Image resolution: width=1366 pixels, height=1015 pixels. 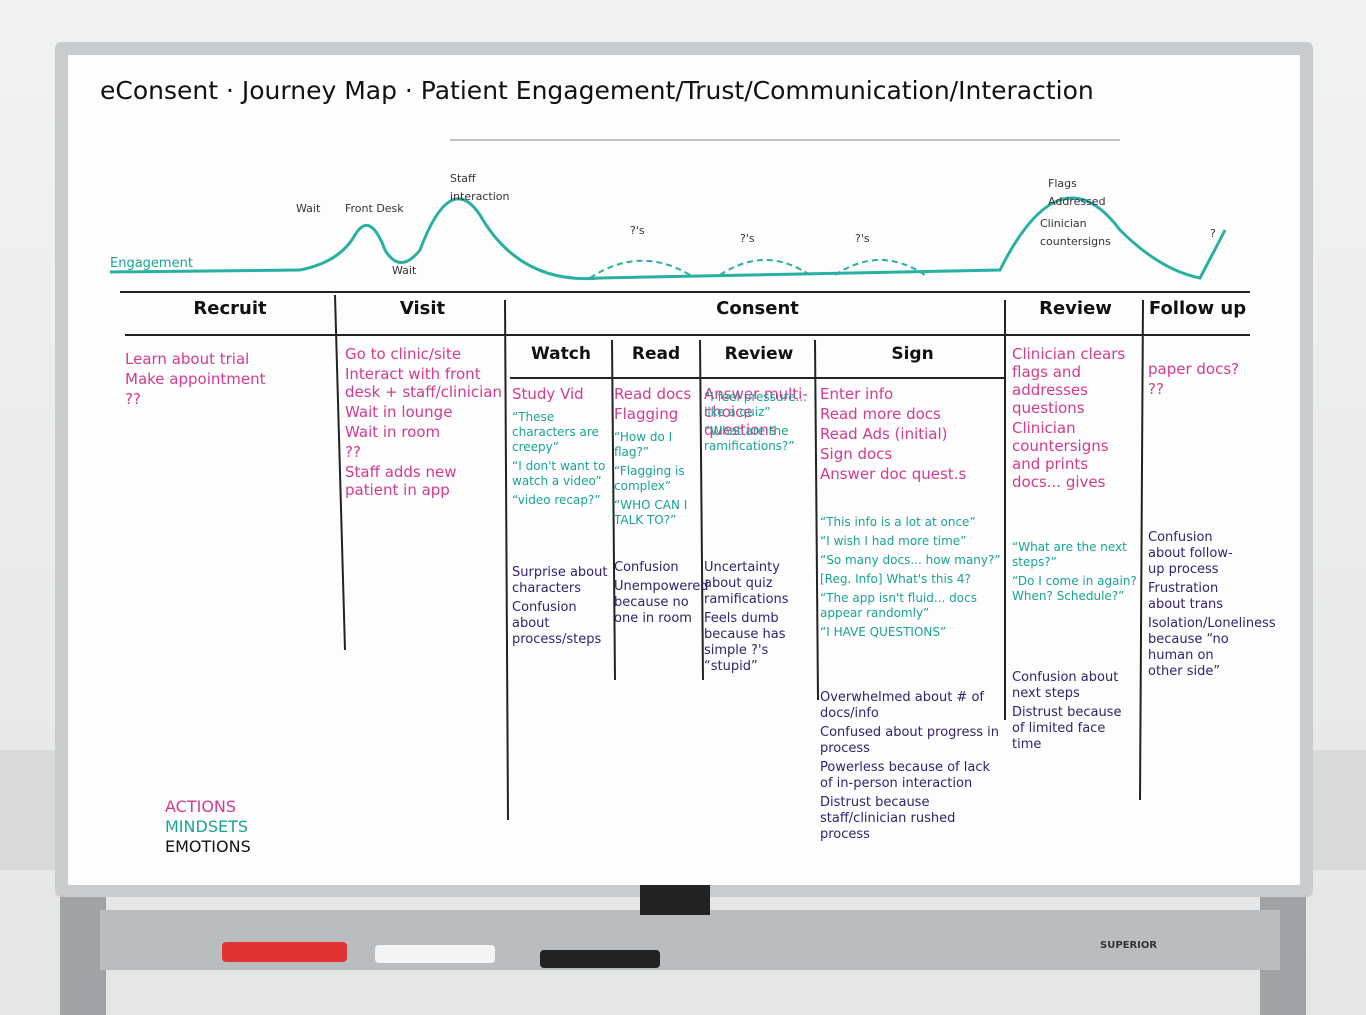 What do you see at coordinates (1075, 232) in the screenshot?
I see `curve-label: Clinician countersigns` at bounding box center [1075, 232].